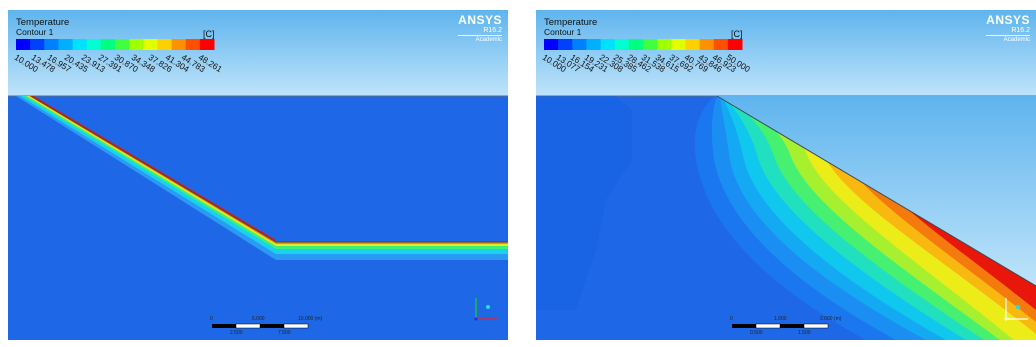 This screenshot has height=347, width=1036. Describe the element at coordinates (804, 333) in the screenshot. I see `scale-label-low-right: 1.500` at that location.